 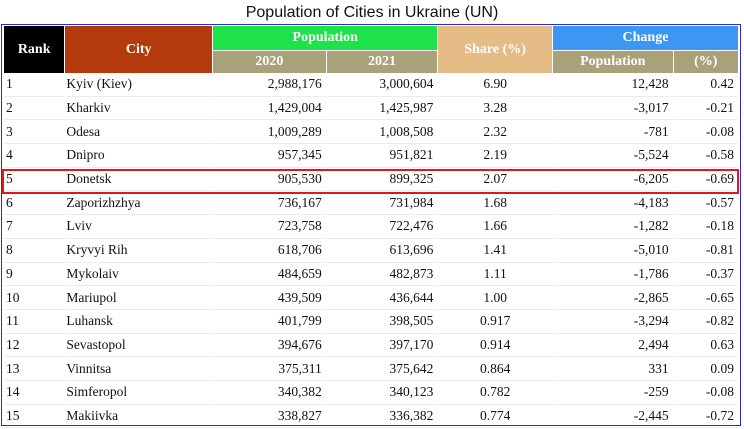 I want to click on cell-population-2021: 613,696, so click(x=382, y=251).